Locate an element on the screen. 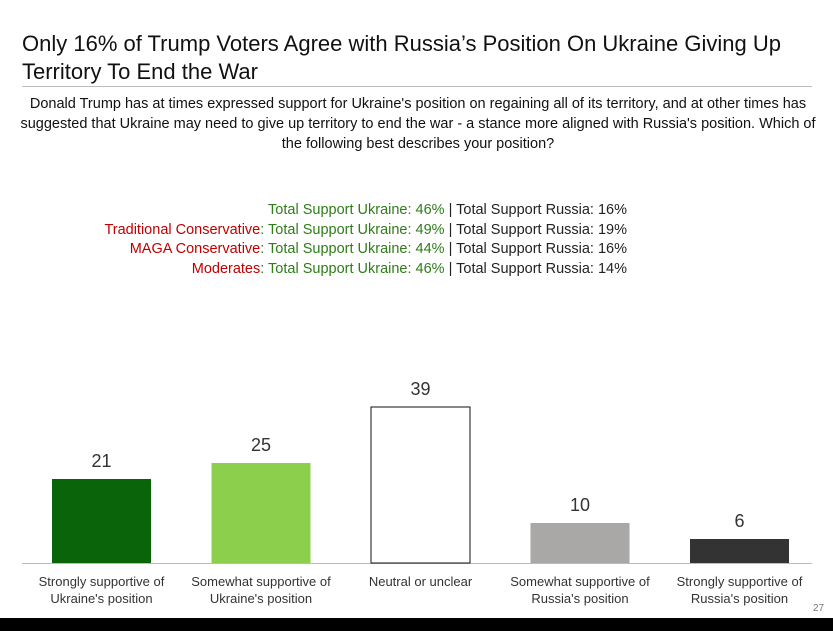 This screenshot has width=833, height=631. annotation-text: Moderates is located at coordinates (226, 269).